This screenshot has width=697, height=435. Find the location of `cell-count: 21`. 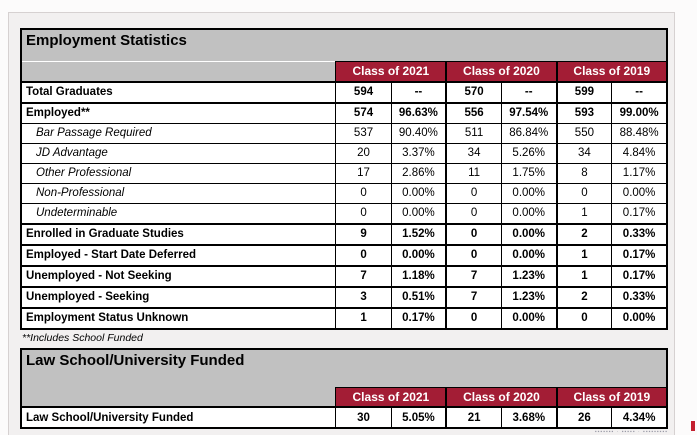

cell-count: 21 is located at coordinates (473, 417).